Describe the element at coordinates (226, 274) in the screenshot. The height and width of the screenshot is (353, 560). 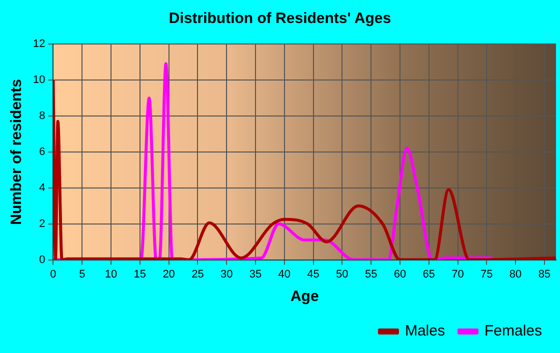
I see `x-tick-label: 30` at that location.